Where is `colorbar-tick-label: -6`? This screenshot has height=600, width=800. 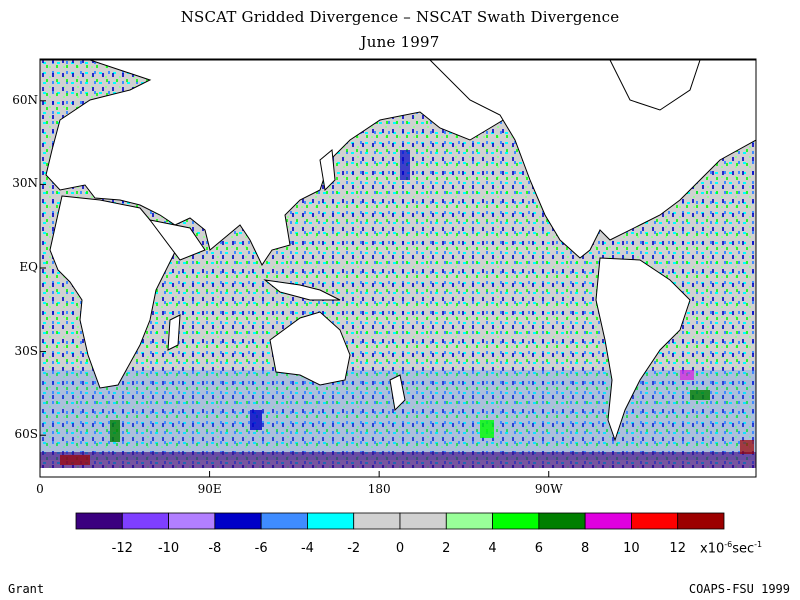 colorbar-tick-label: -6 is located at coordinates (261, 548).